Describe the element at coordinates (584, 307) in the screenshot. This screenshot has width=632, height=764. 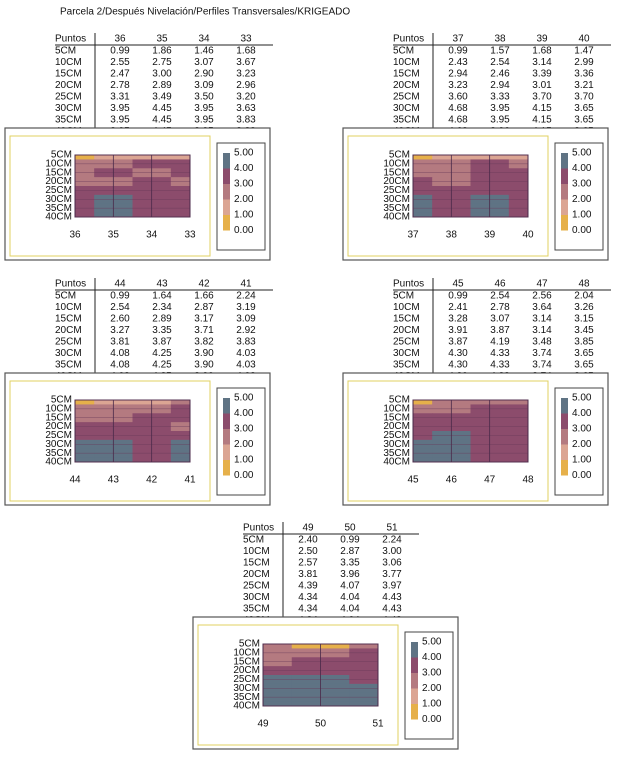
I see `table-cell: 3.26` at that location.